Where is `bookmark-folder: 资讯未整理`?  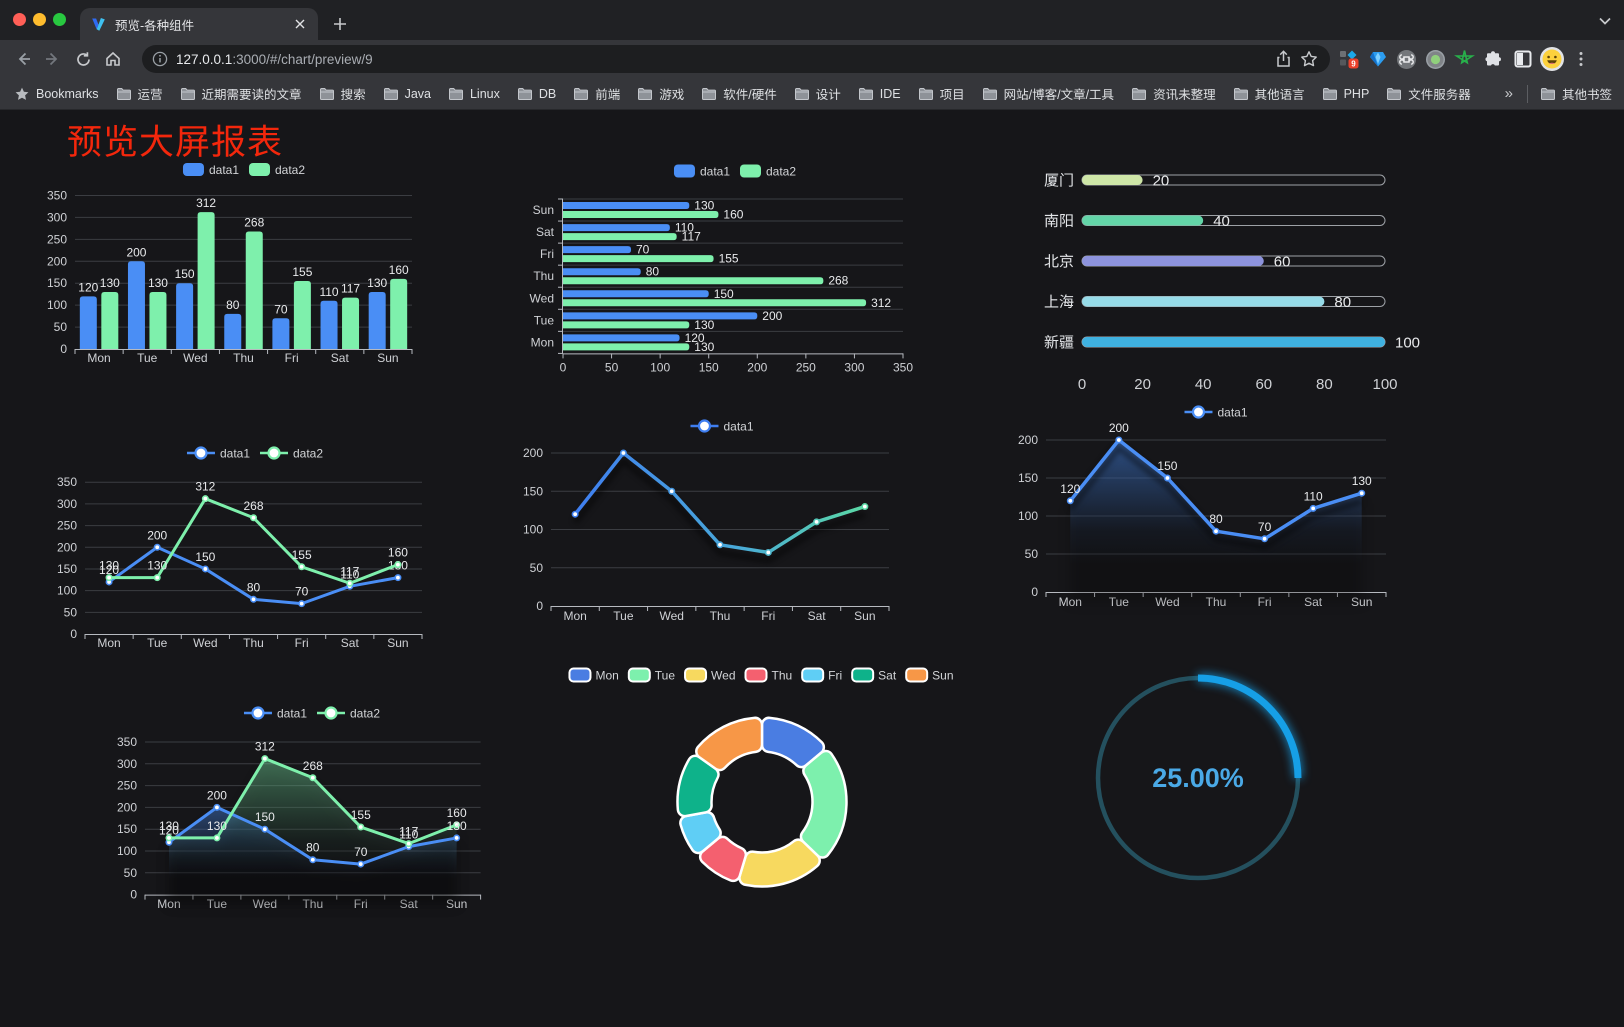
bookmark-folder: 资讯未整理 is located at coordinates (1173, 93).